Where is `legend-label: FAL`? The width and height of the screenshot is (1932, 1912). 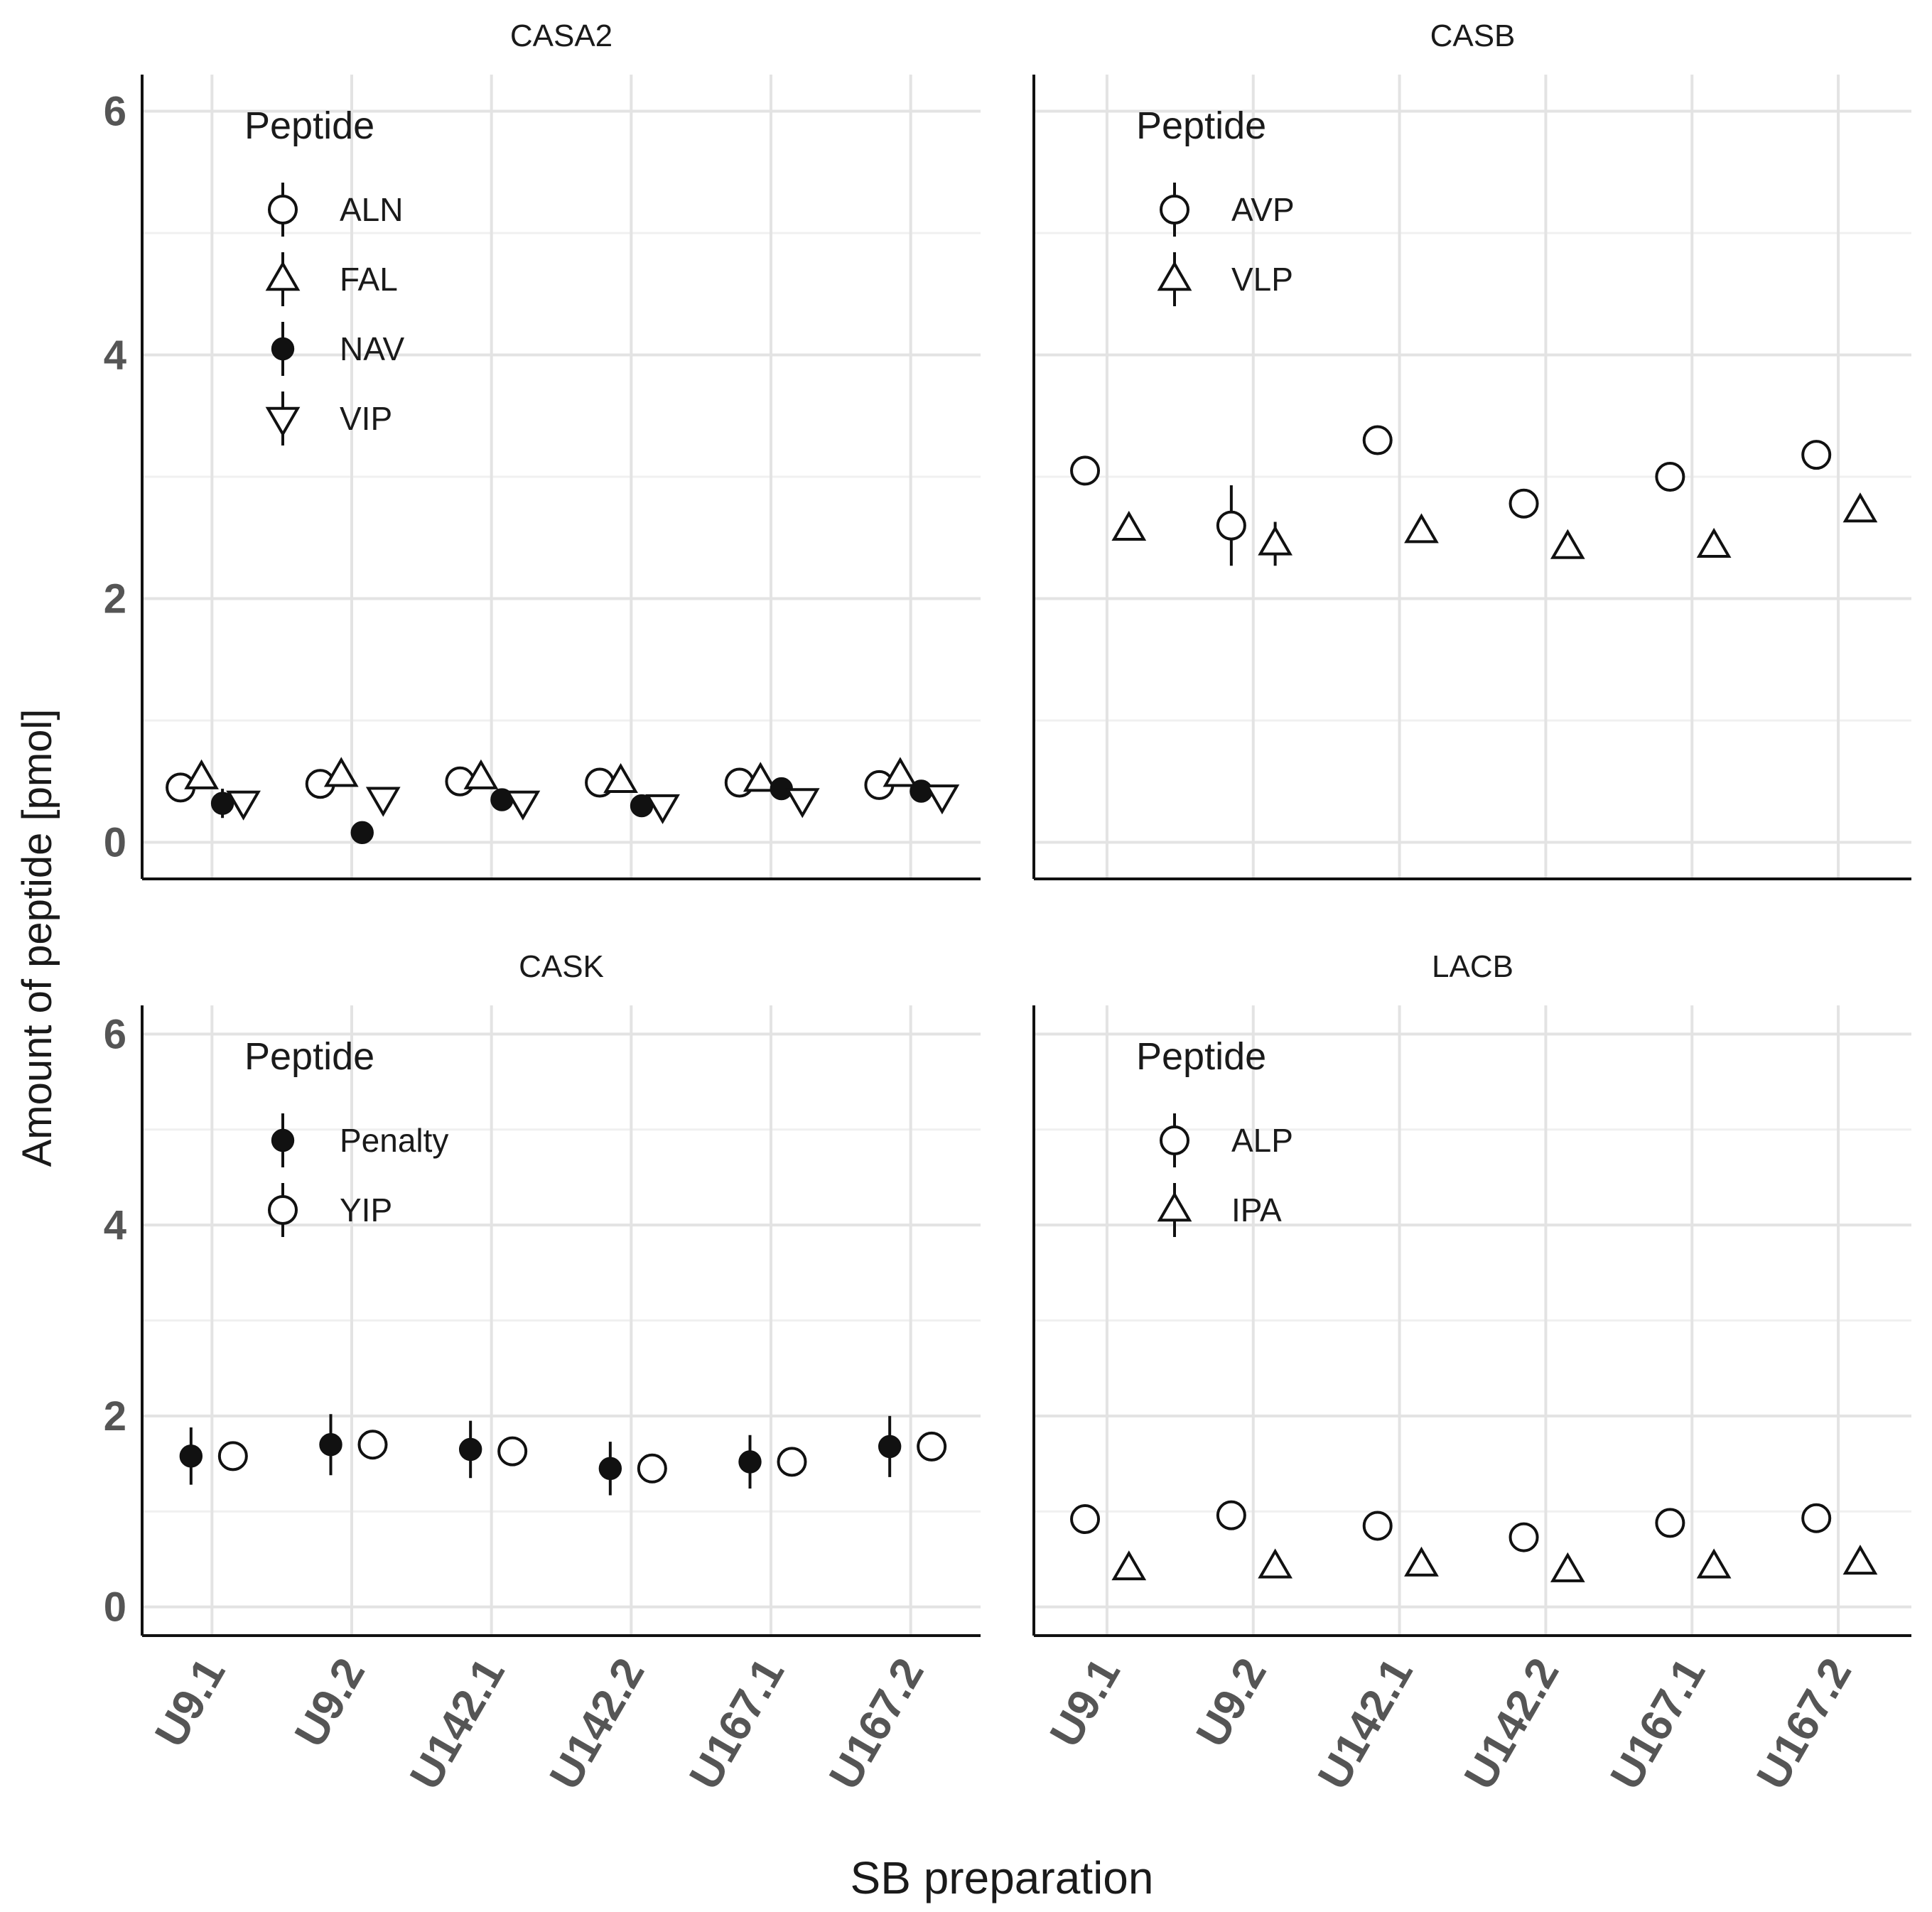
legend-label: FAL is located at coordinates (369, 279).